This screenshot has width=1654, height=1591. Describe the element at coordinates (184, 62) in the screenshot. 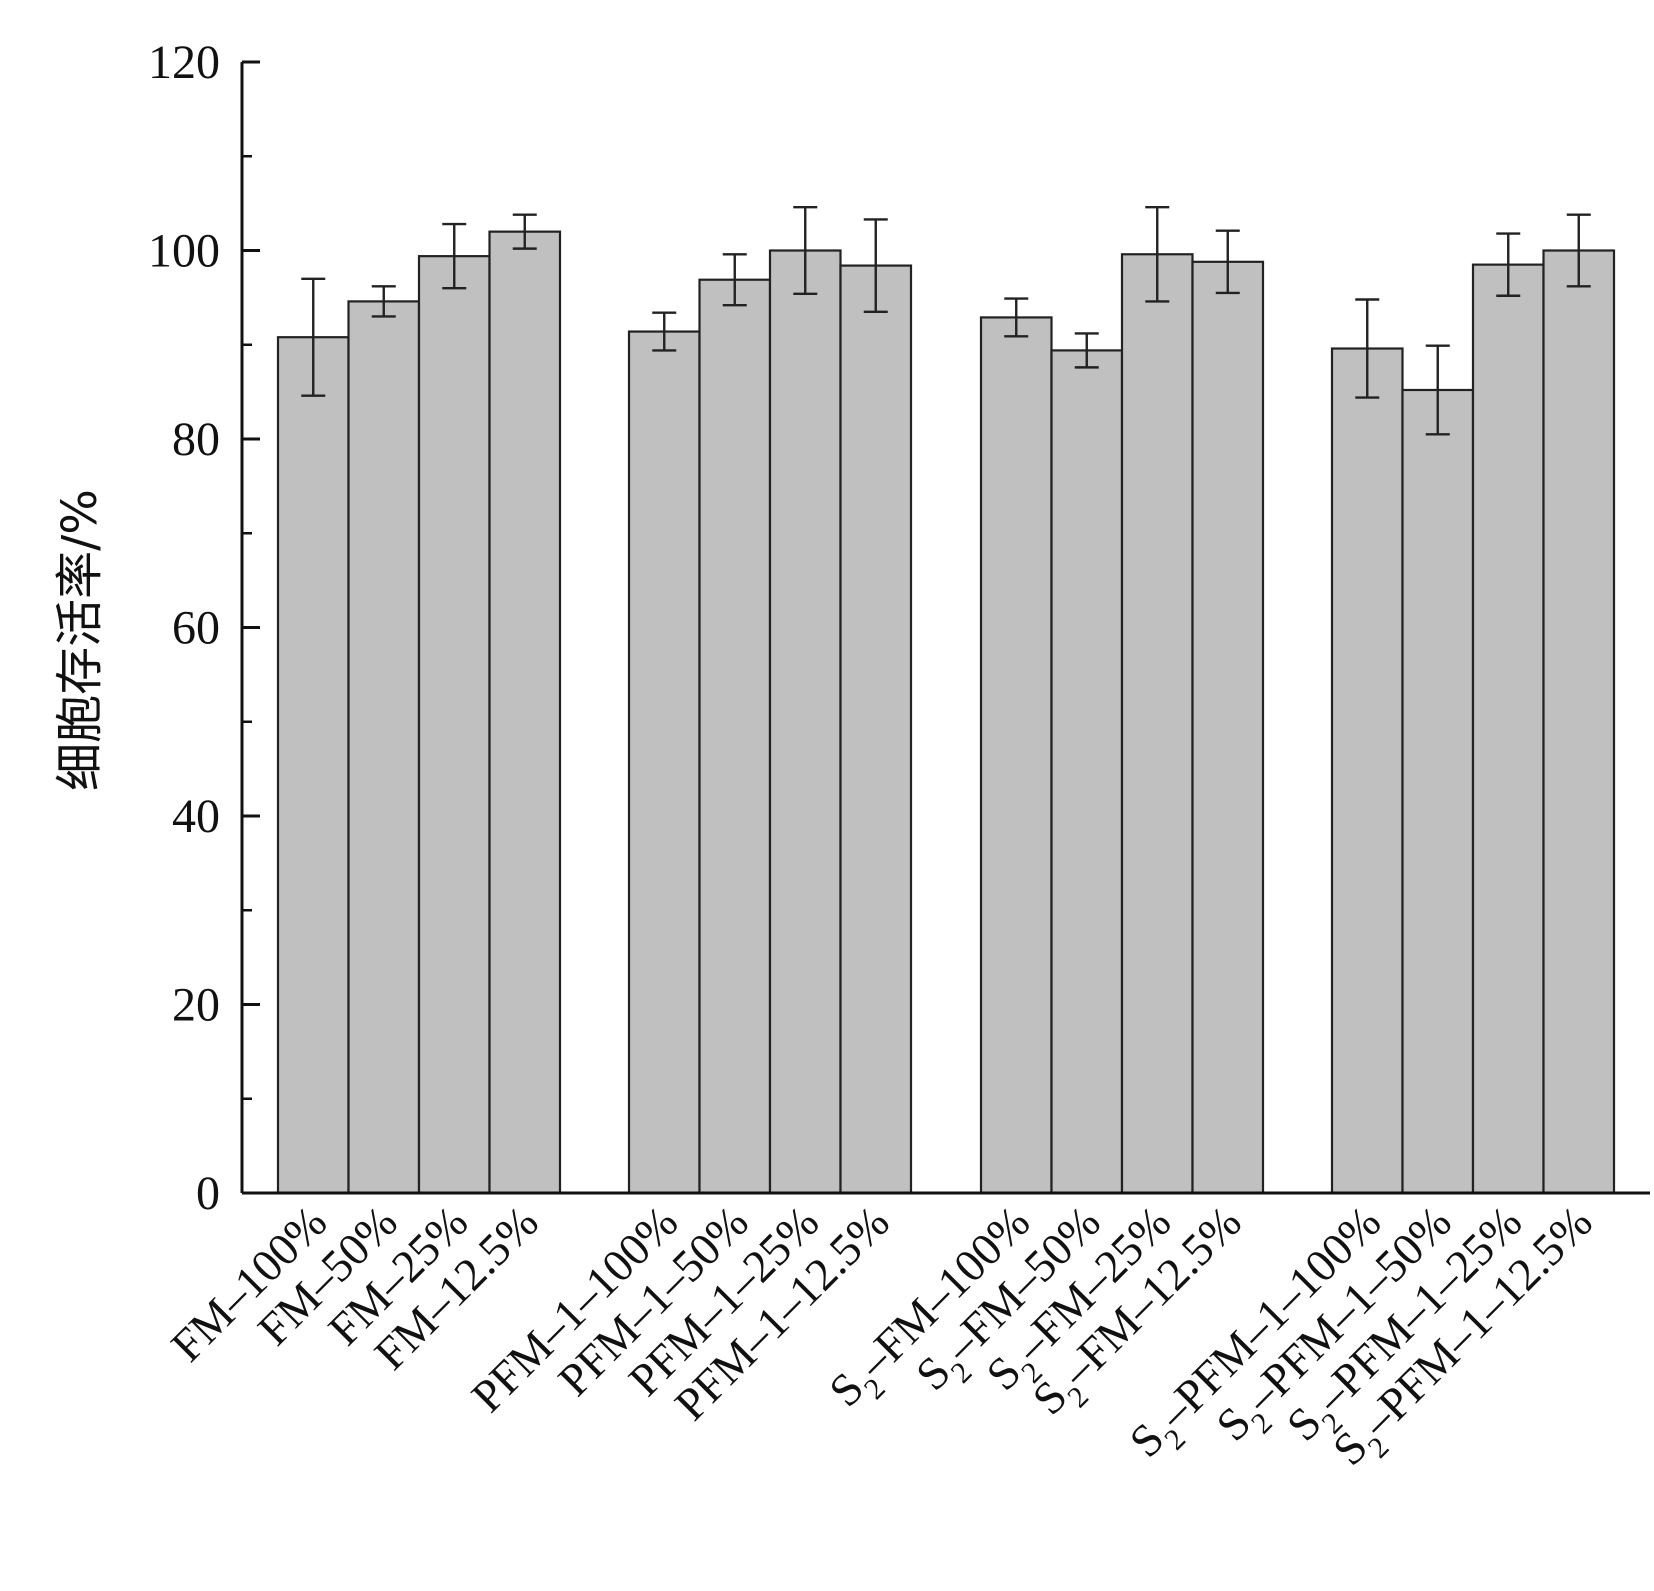

I see `y-tick-label: 120` at that location.